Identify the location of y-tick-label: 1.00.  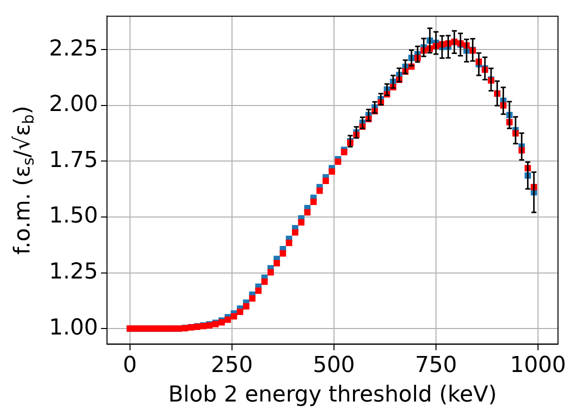
(73, 327).